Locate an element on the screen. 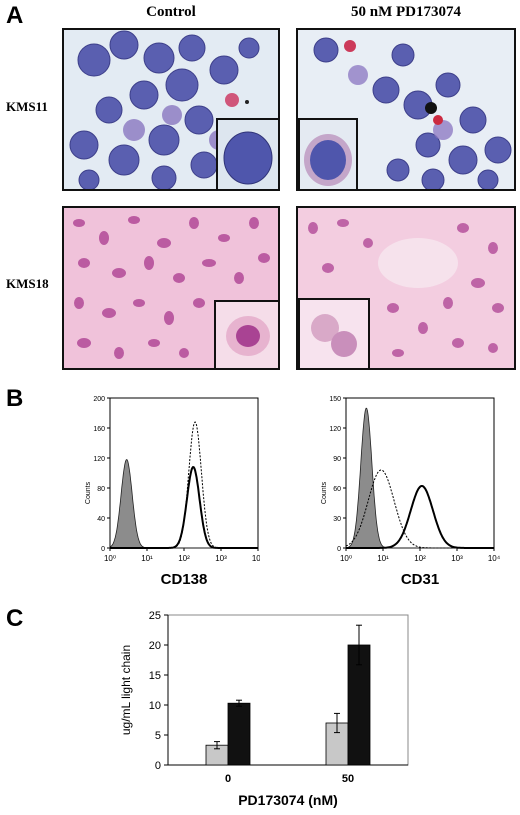 This screenshot has width=520, height=815. micrograph-kms18-treated is located at coordinates (406, 288).